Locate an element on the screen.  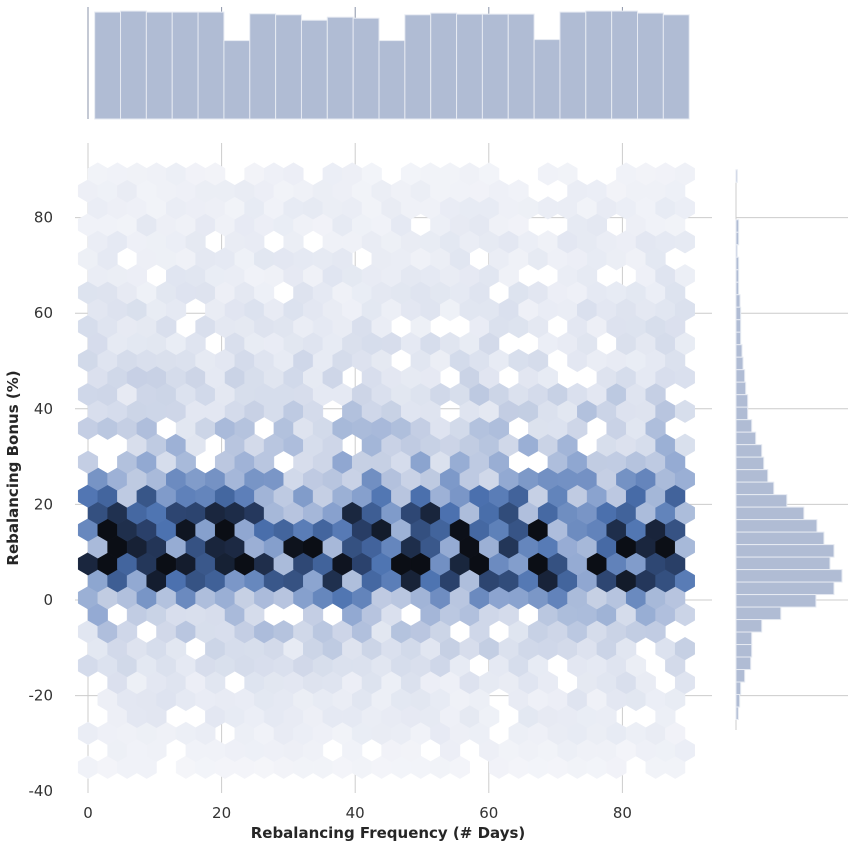
y-tick-label: 0 is located at coordinates (48, 600).